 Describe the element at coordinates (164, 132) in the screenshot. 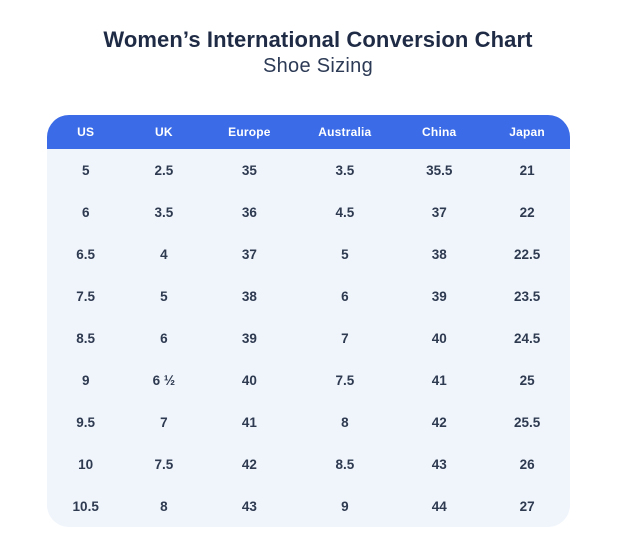

I see `column-header-uk: UK` at that location.